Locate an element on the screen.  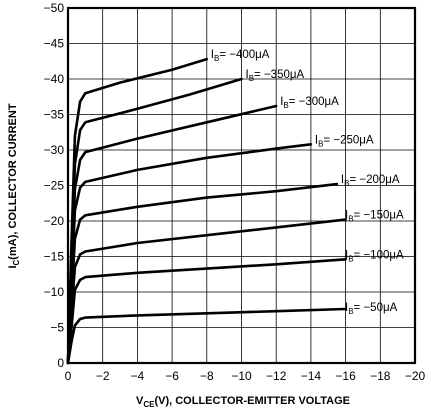
x-tick-label: −4 is located at coordinates (138, 376).